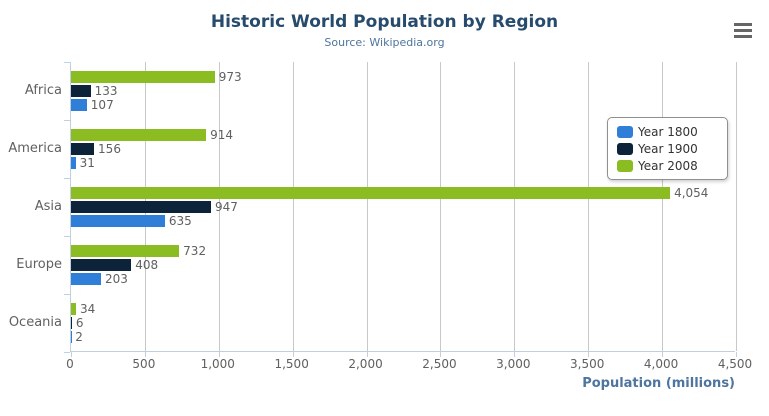 The height and width of the screenshot is (416, 769). I want to click on bar-row: 947, so click(154, 207).